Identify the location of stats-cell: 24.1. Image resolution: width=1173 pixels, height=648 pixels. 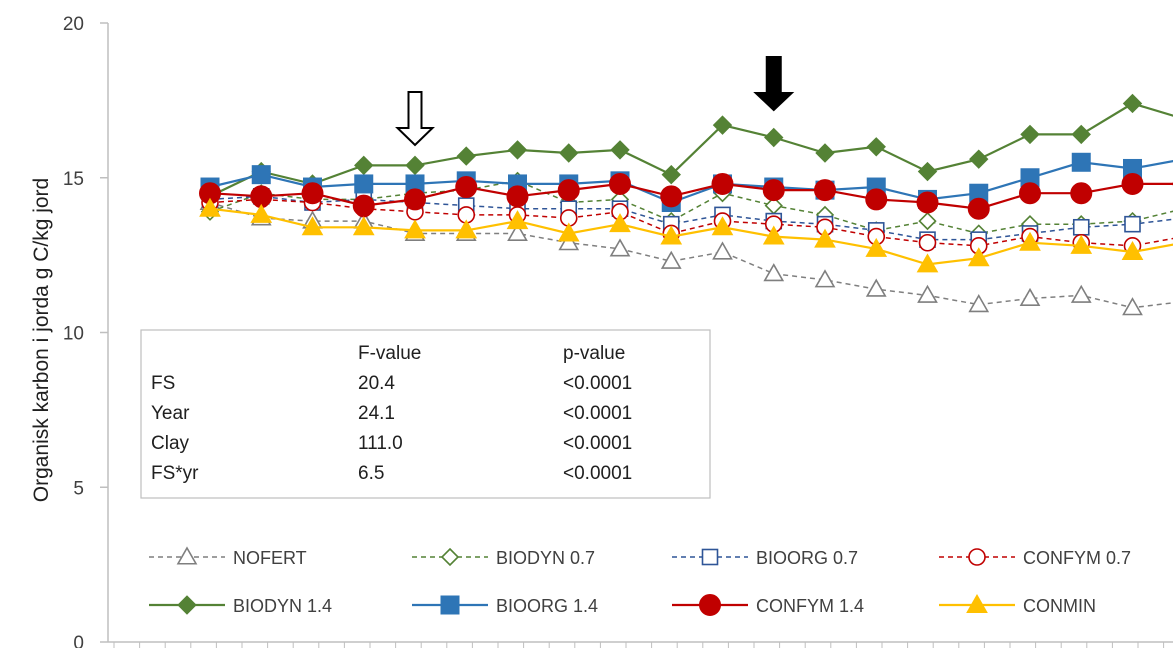
(376, 413).